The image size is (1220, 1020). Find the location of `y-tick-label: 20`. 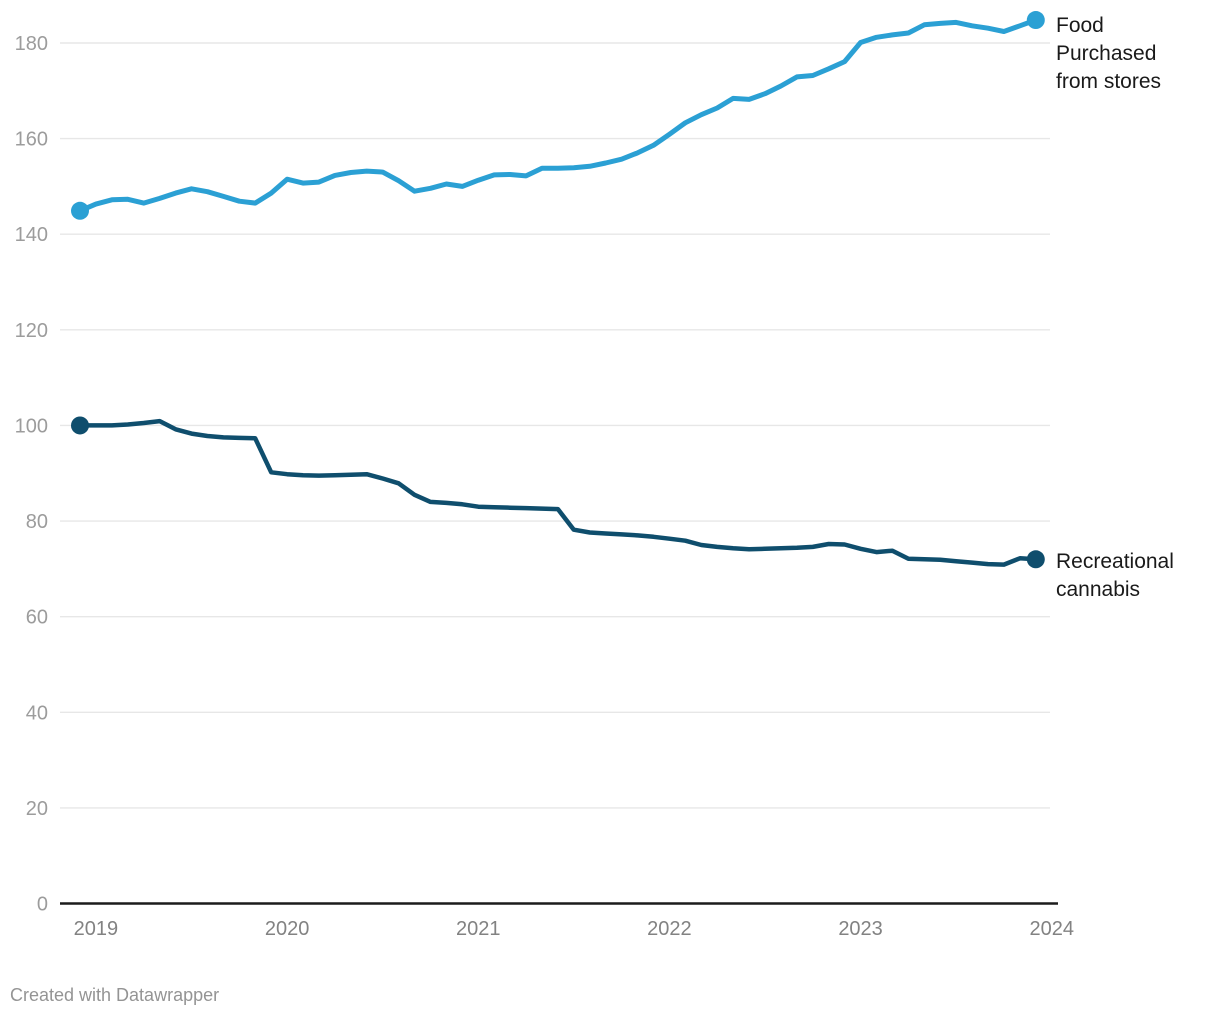

y-tick-label: 20 is located at coordinates (37, 809).